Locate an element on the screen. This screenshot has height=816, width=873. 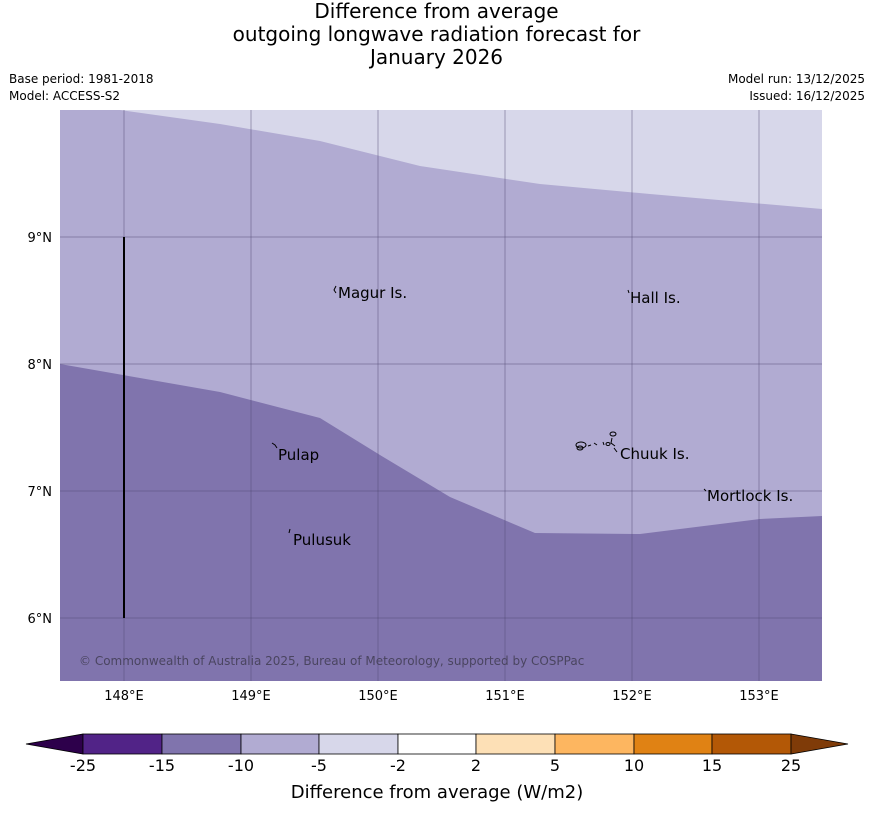
colorbar-tick-0: -25 is located at coordinates (83, 765).